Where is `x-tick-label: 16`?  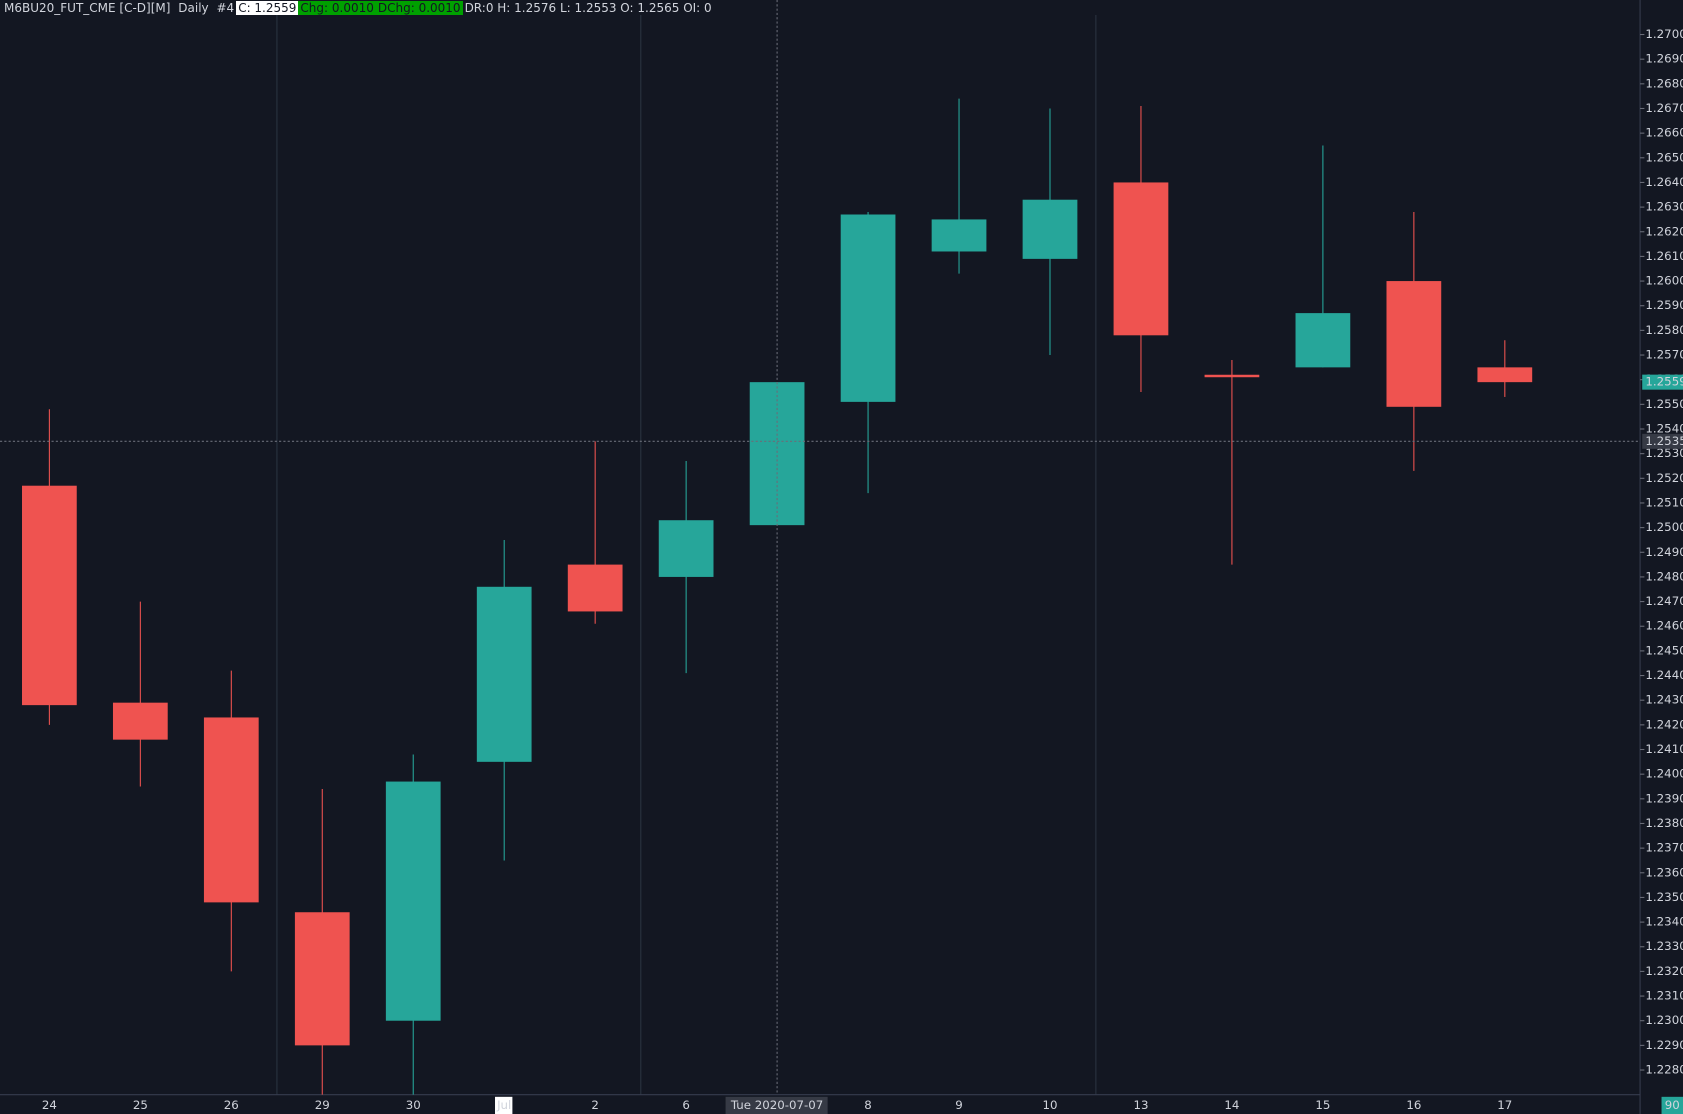 x-tick-label: 16 is located at coordinates (1413, 1105).